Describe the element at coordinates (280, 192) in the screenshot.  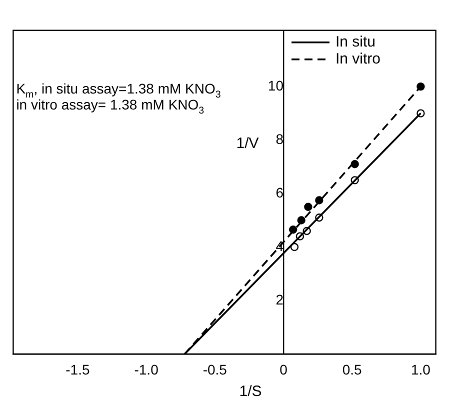
I see `y-tick-label: 6` at that location.